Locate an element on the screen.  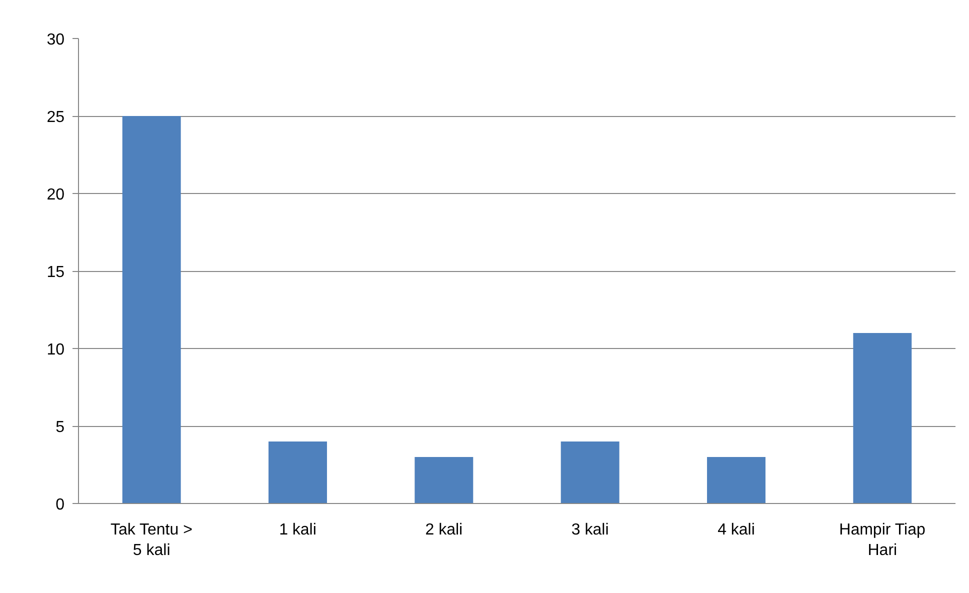
x-tick-label: Tak Tentu > 5 kali is located at coordinates (151, 540).